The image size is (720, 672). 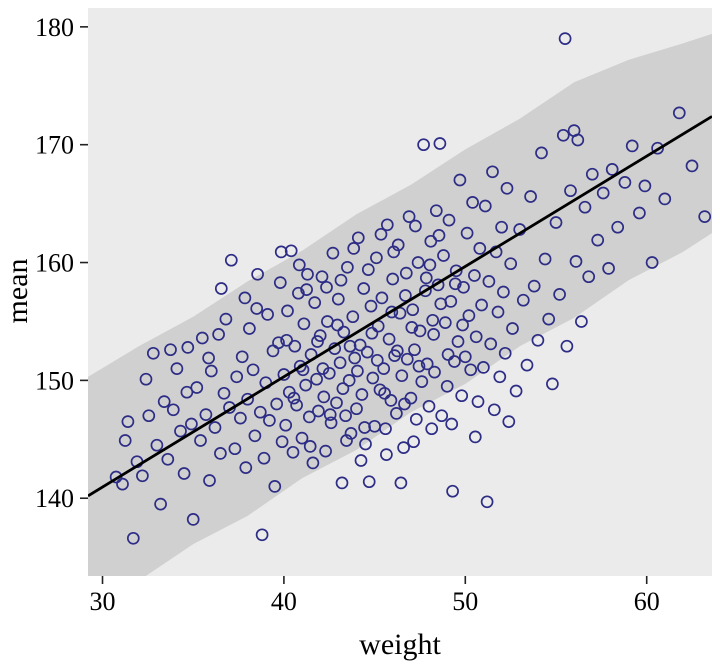 I want to click on y-tick-label: 150, so click(x=54, y=380).